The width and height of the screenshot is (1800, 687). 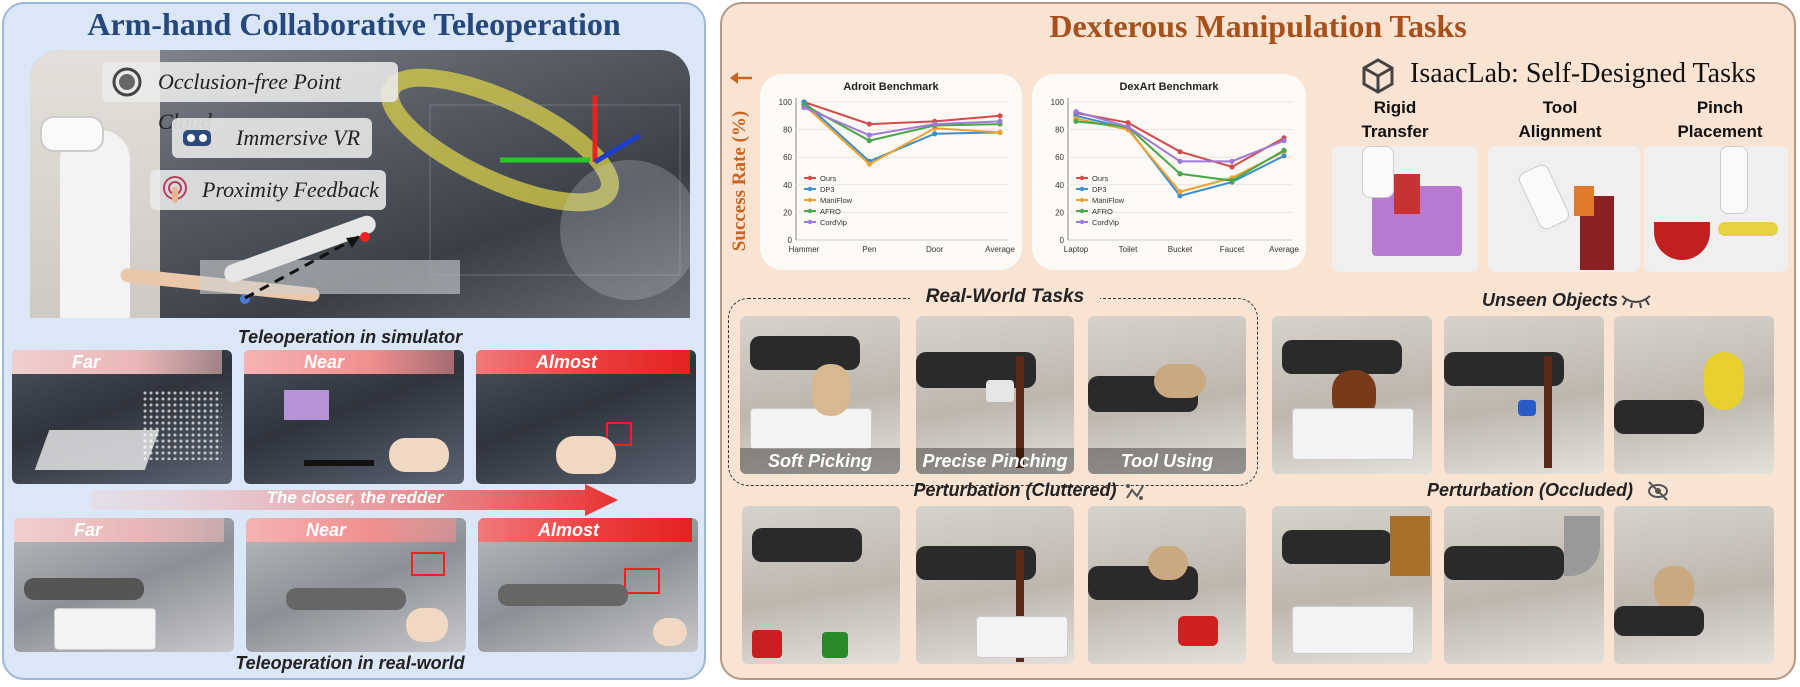 I want to click on level-far: Far, so click(x=117, y=362).